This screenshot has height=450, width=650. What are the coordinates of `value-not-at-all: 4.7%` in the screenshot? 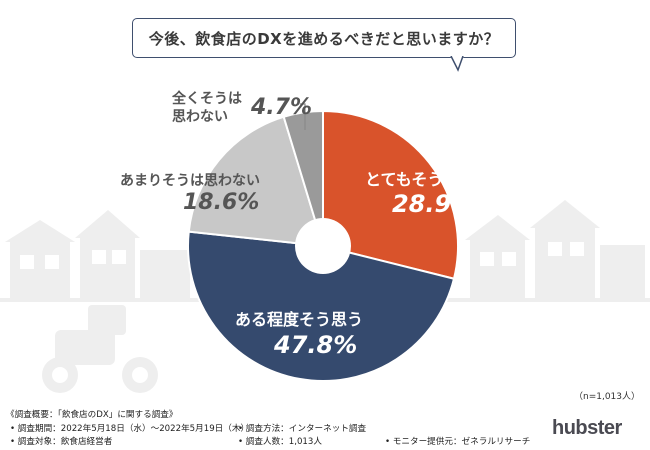 It's located at (282, 107).